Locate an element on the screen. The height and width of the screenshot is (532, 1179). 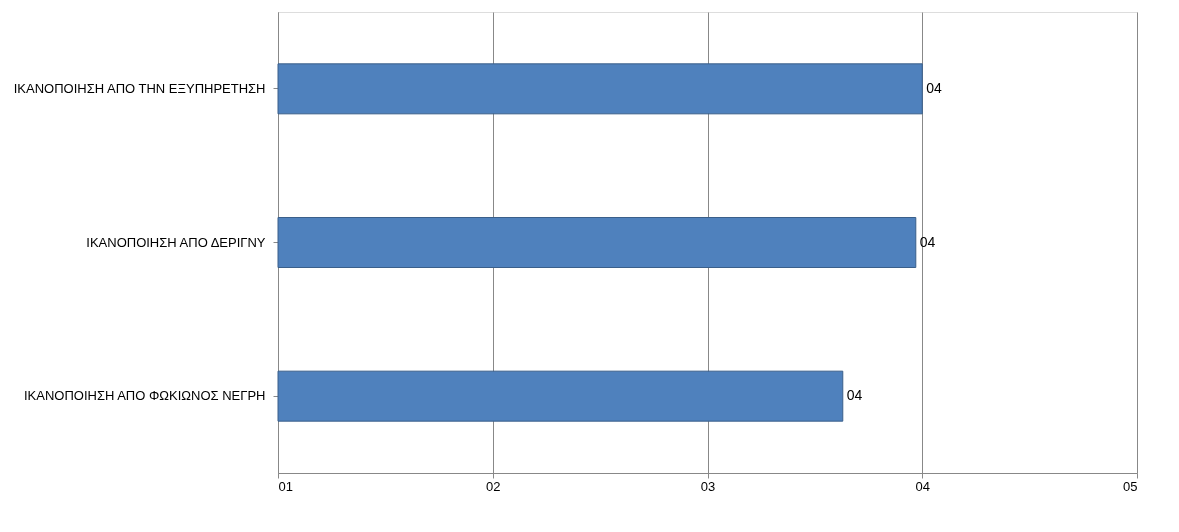
x-tick-label: 02 is located at coordinates (493, 486).